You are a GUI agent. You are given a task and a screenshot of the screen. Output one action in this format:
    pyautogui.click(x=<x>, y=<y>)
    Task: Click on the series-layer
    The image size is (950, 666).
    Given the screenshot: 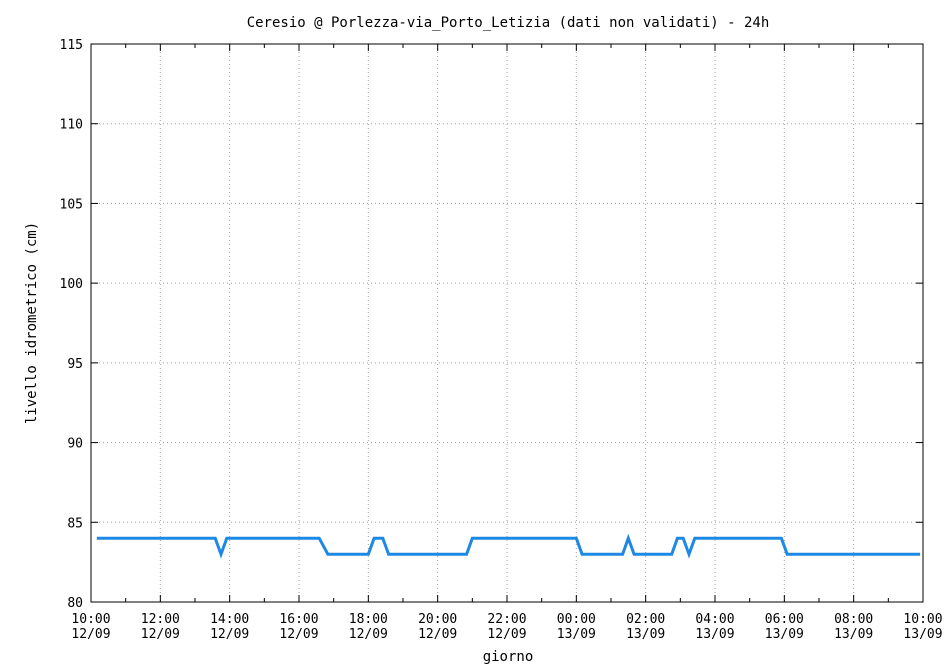 What is the action you would take?
    pyautogui.click(x=508, y=546)
    